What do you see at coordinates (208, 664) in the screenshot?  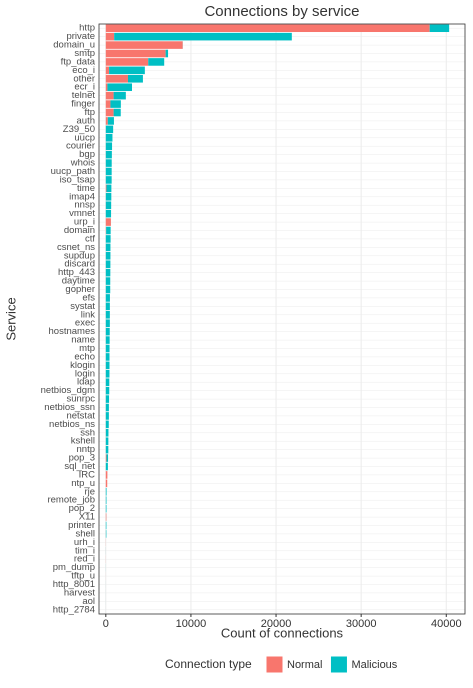 I see `legend-title: Connection type` at bounding box center [208, 664].